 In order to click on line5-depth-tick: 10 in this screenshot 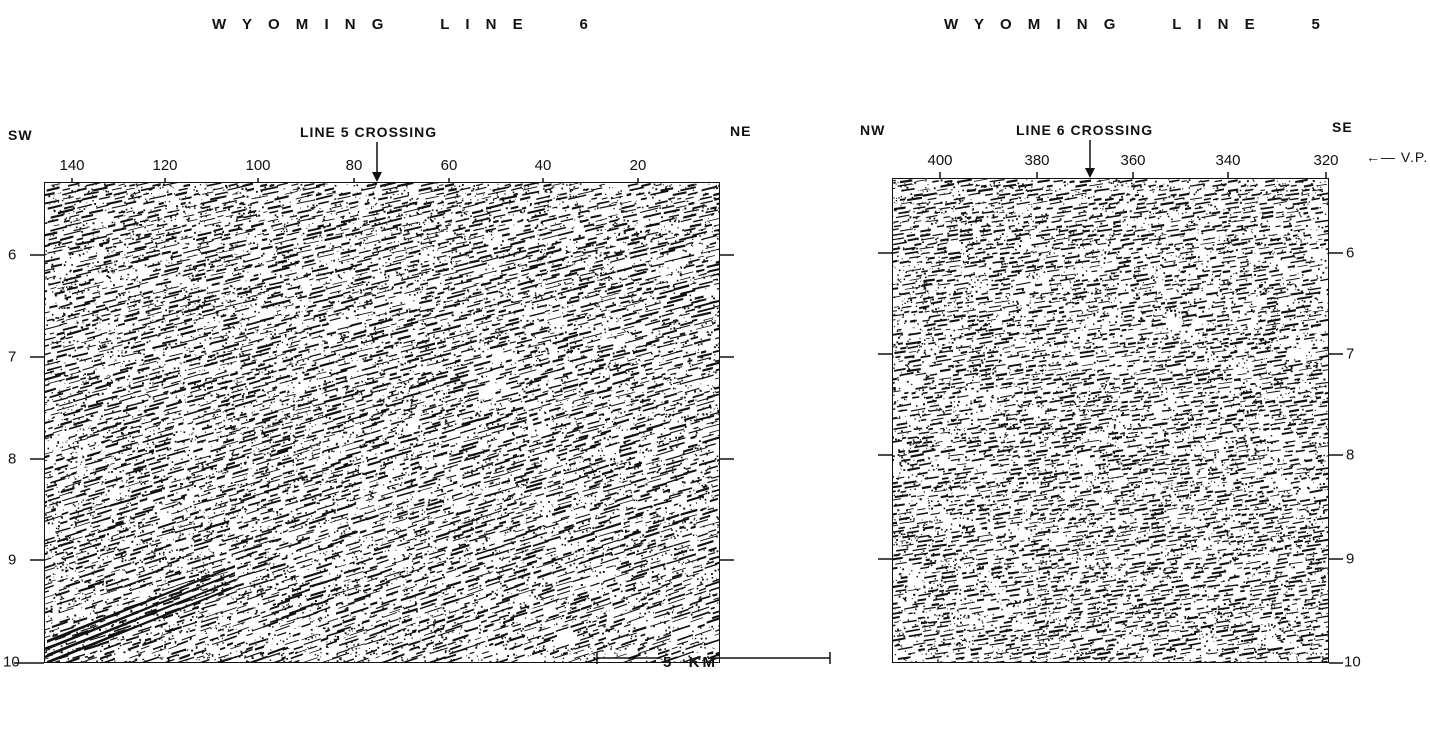, I will do `click(1352, 662)`.